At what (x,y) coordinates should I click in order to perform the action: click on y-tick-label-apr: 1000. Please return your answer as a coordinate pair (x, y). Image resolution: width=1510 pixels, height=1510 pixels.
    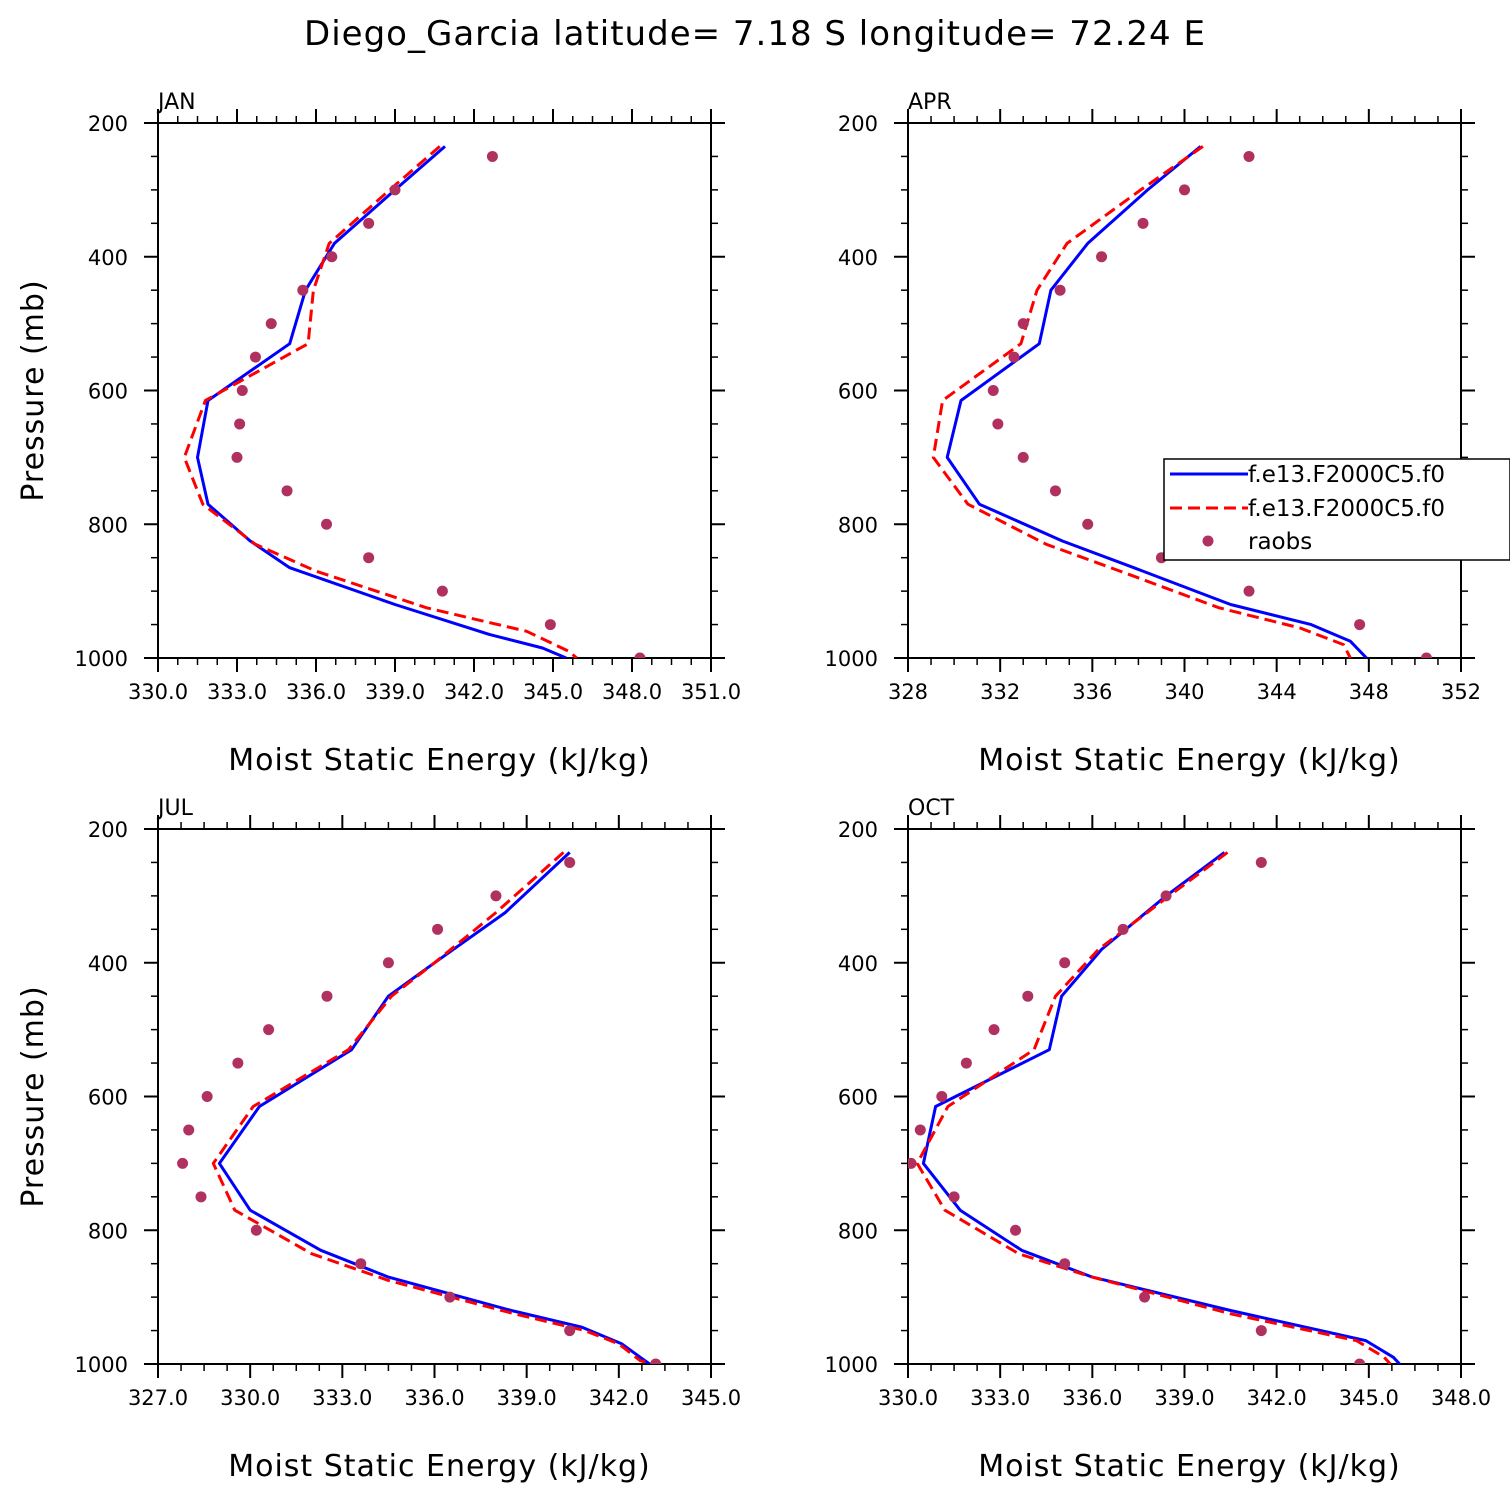
    Looking at the image, I should click on (851, 659).